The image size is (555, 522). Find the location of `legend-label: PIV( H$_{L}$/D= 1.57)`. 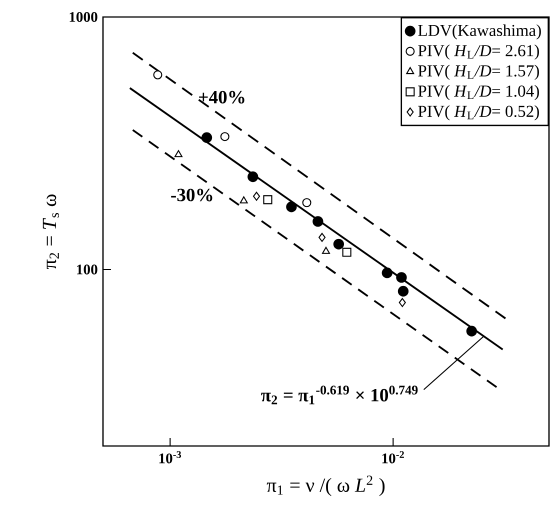

legend-label: PIV( H$_{L}$/D= 1.57) is located at coordinates (478, 72).